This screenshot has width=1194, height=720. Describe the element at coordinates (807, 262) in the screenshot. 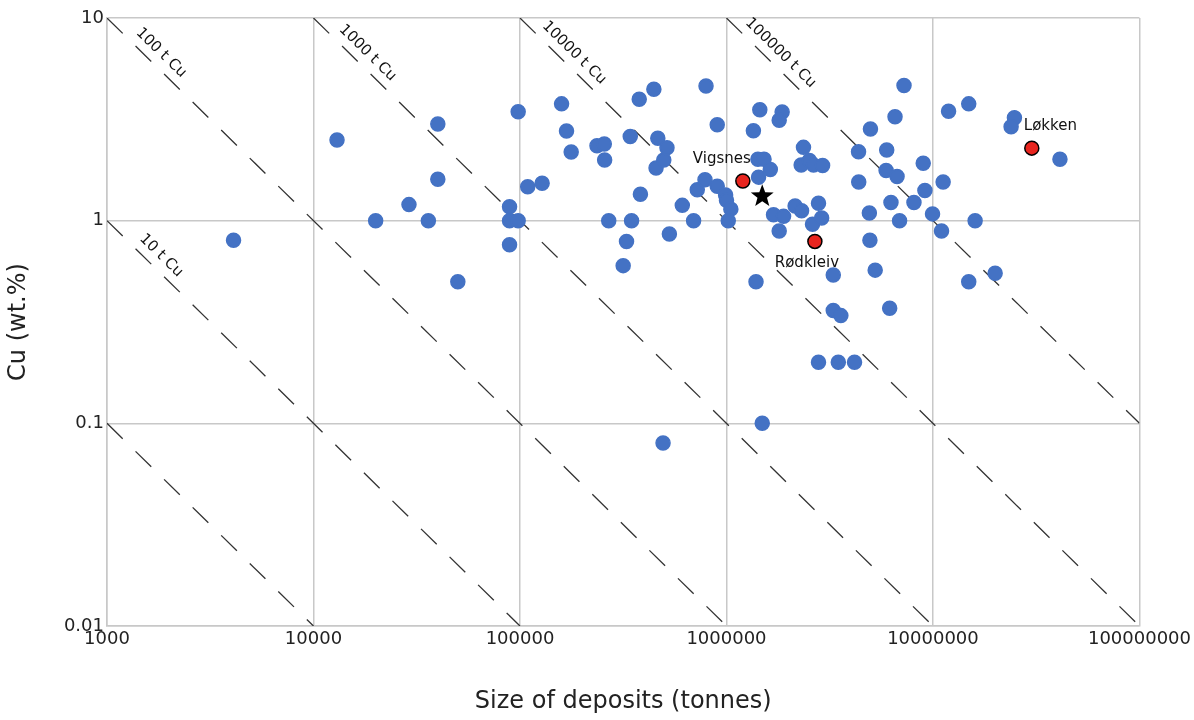

I see `annotation: Rødkleiv` at that location.